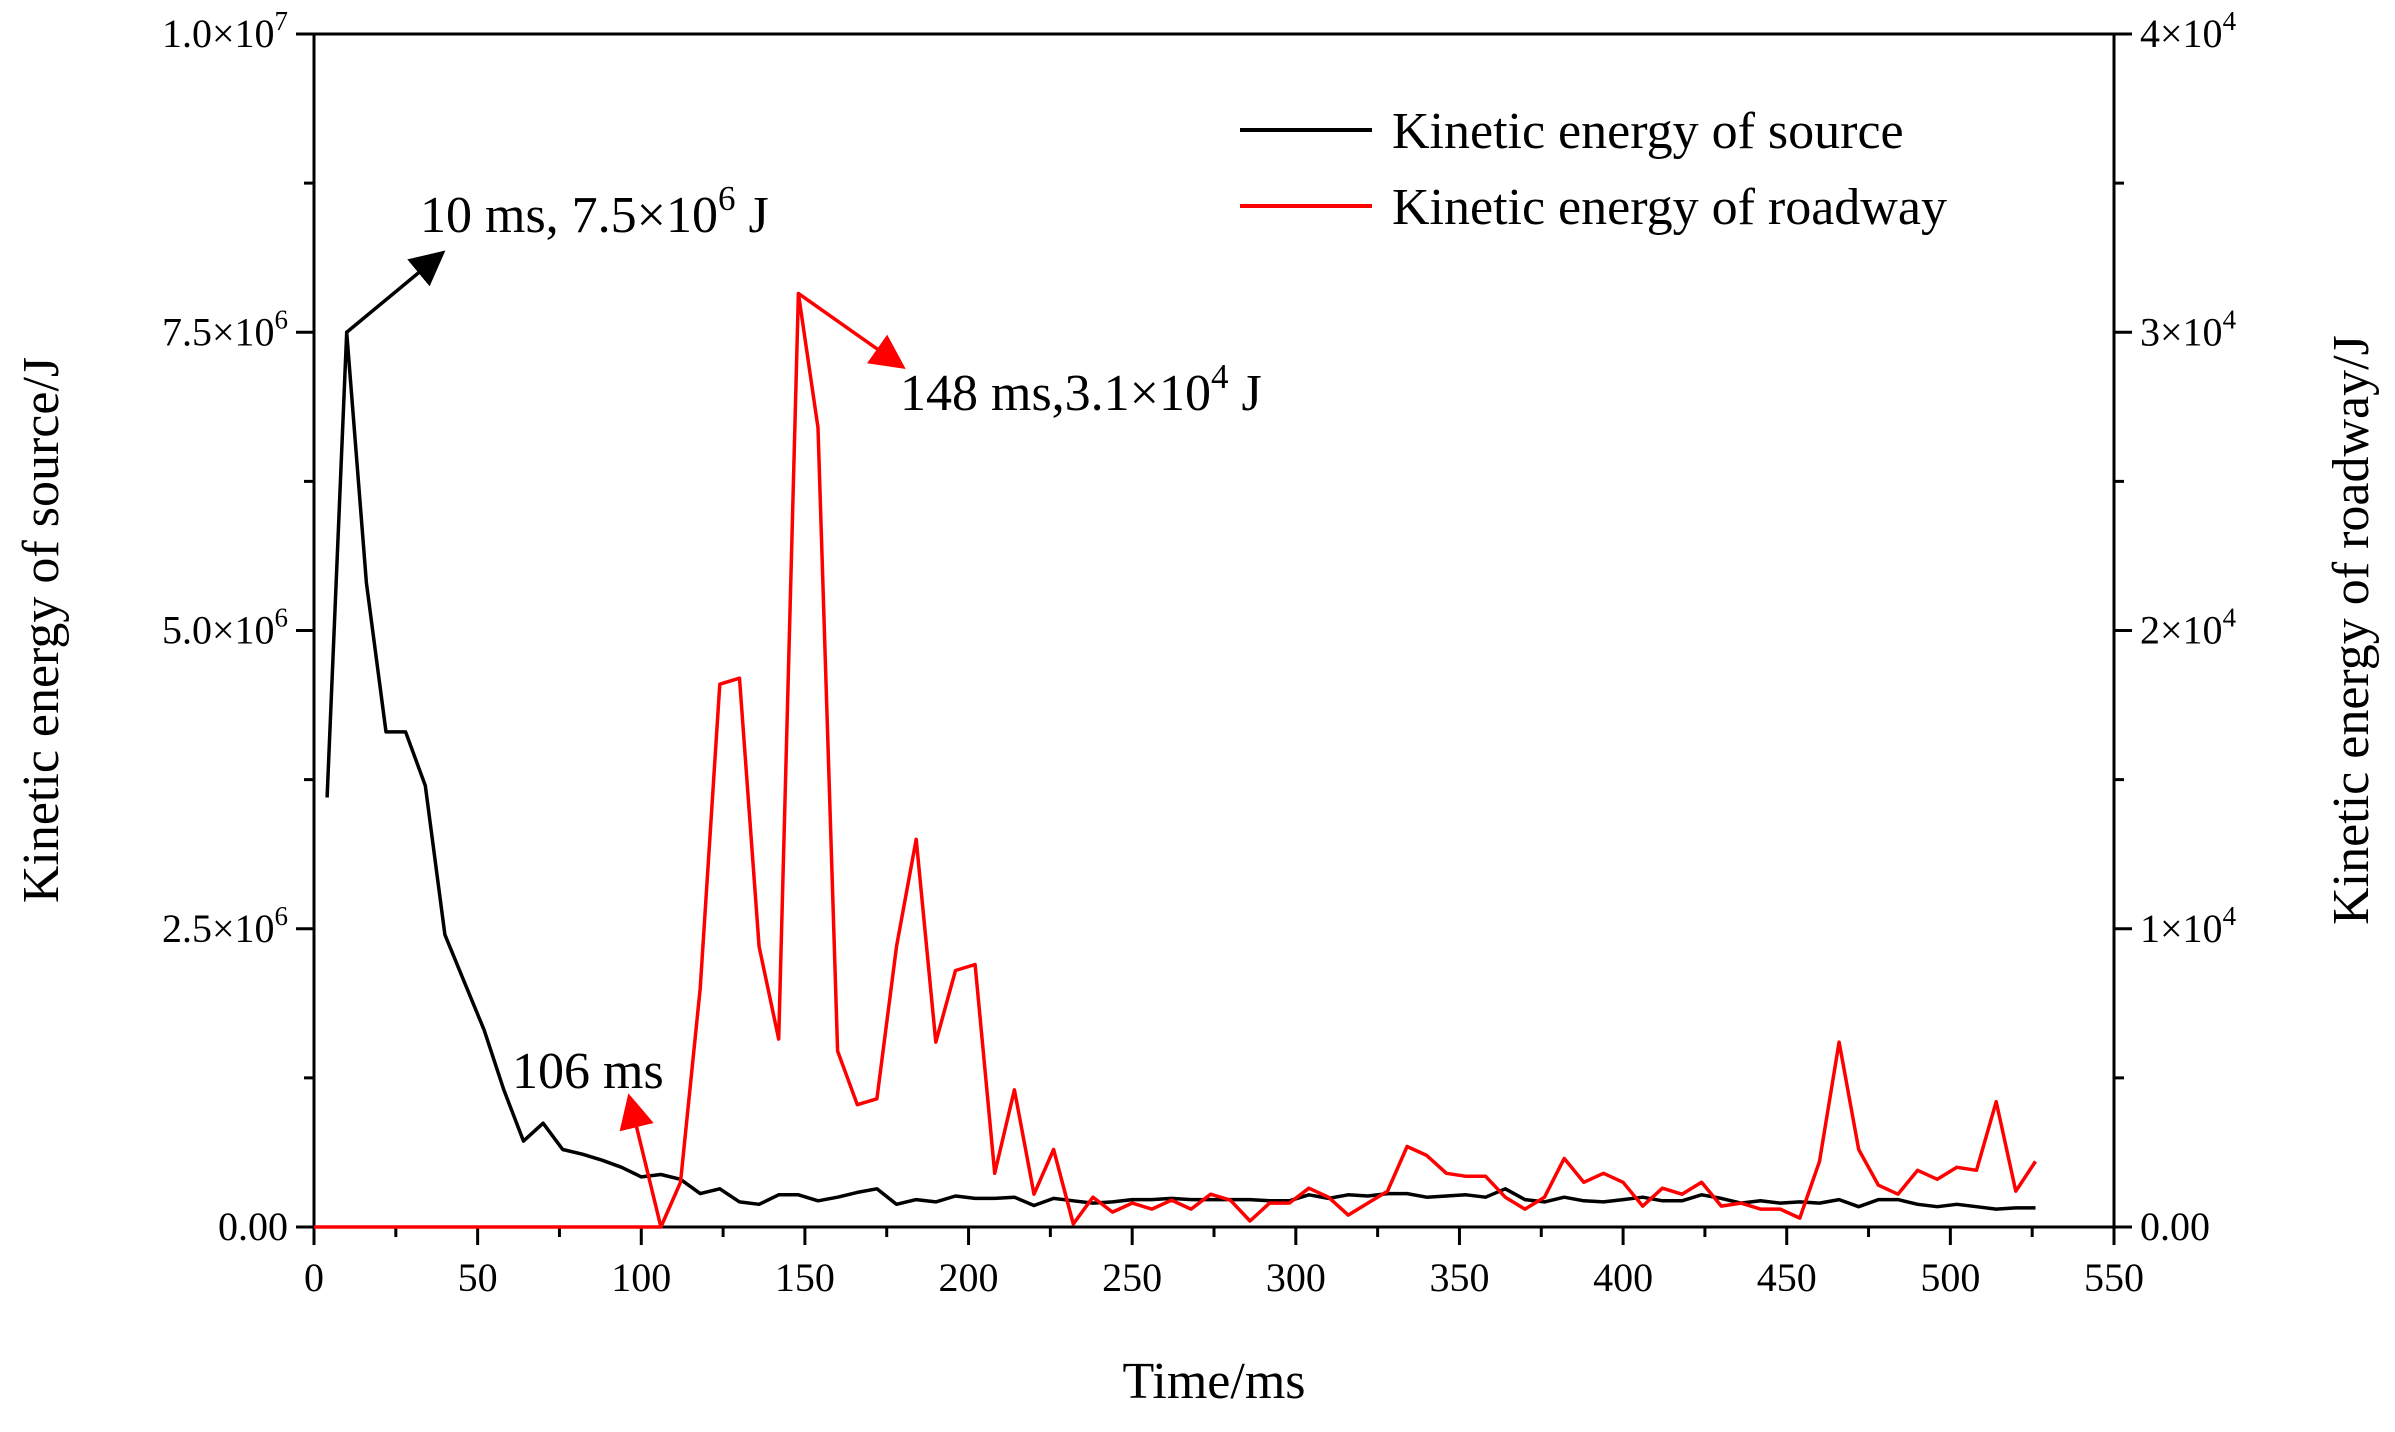 The image size is (2395, 1432). I want to click on y-left-tick-label: 0.00, so click(253, 1226).